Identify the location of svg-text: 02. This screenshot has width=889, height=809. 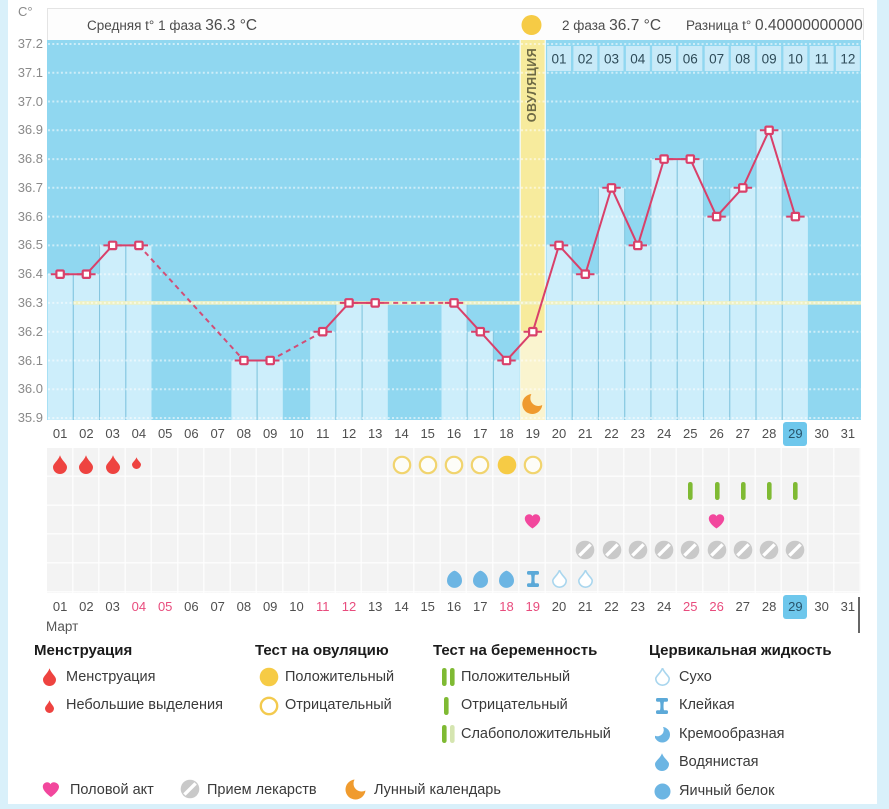
(585, 59).